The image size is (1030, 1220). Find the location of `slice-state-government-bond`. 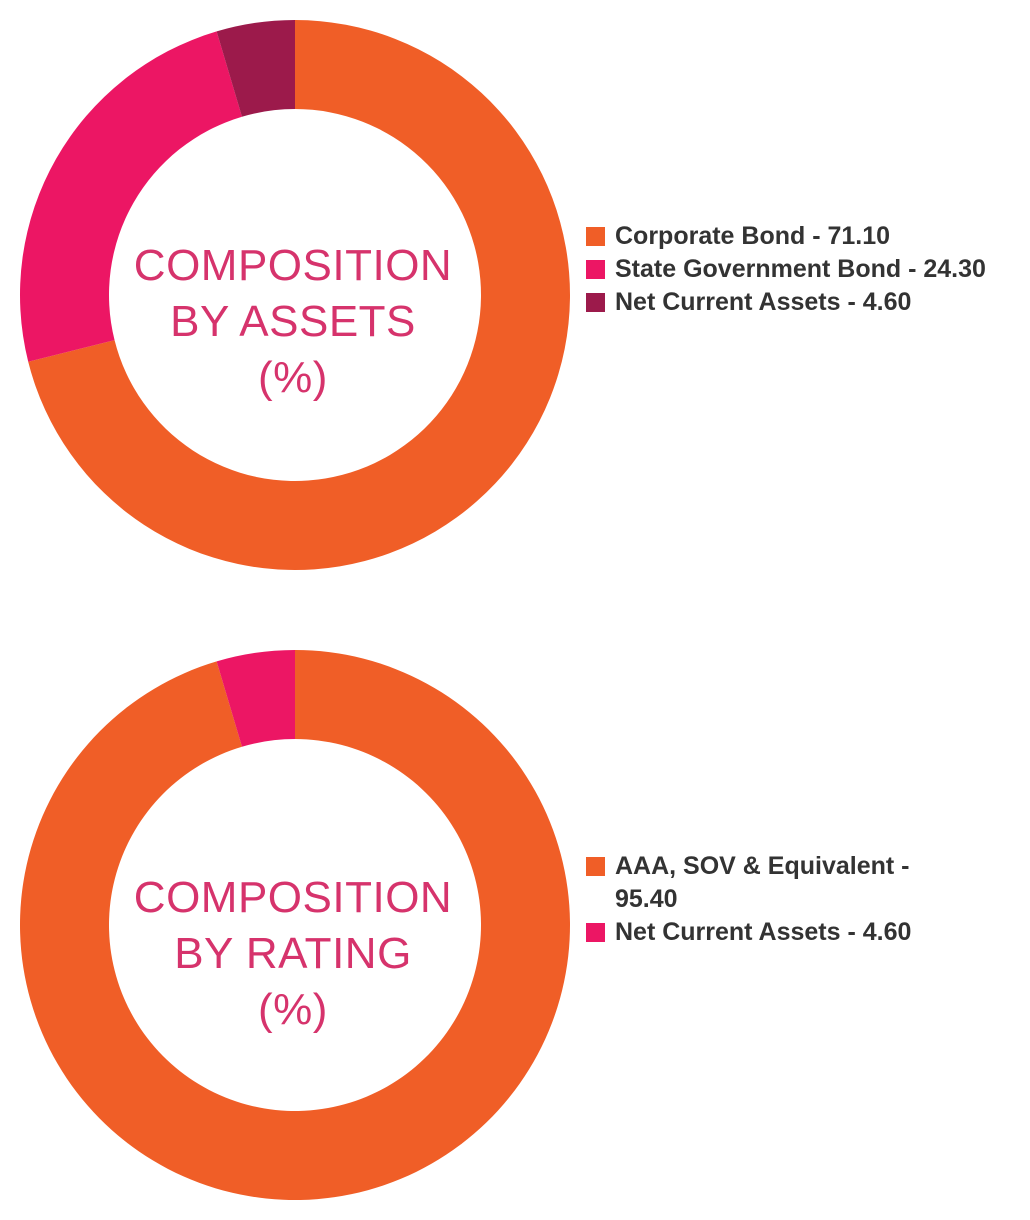

slice-state-government-bond is located at coordinates (131, 196).